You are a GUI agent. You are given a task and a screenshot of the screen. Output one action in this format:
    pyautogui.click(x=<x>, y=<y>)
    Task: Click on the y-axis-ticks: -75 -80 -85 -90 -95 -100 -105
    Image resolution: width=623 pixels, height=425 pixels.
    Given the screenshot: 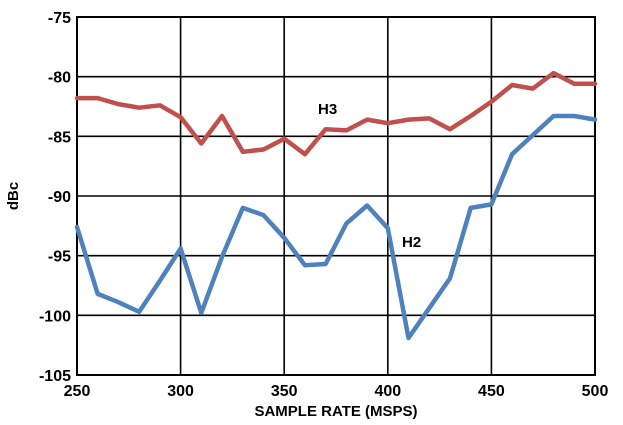 What is the action you would take?
    pyautogui.click(x=55, y=197)
    